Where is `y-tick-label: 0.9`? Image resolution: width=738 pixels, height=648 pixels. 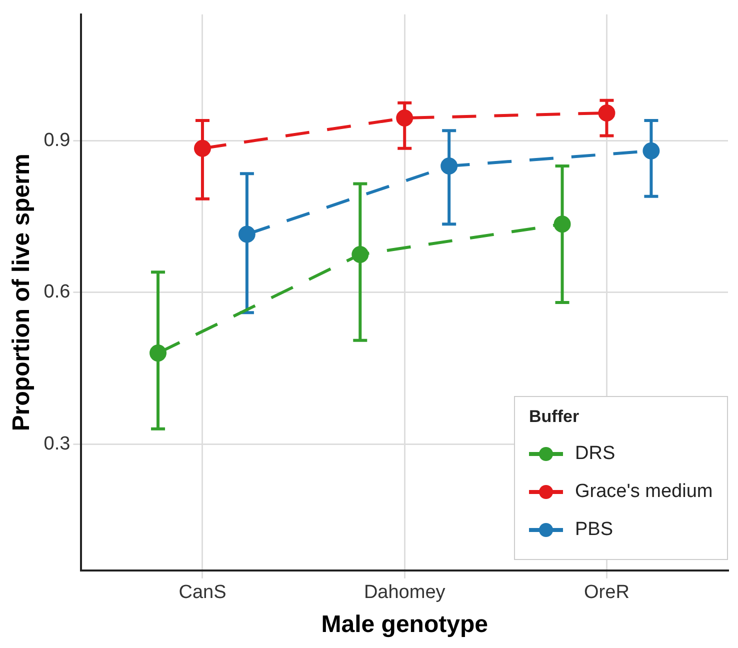 y-tick-label: 0.9 is located at coordinates (57, 140).